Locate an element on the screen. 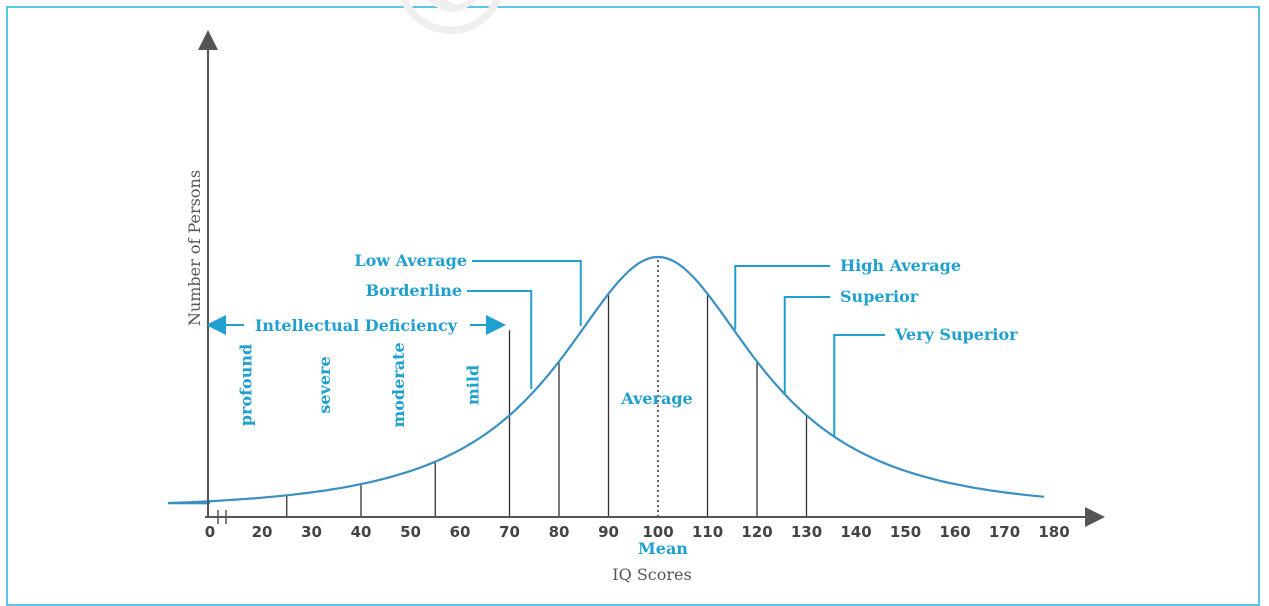 Image resolution: width=1269 pixels, height=606 pixels. band-label-moderate: moderate is located at coordinates (398, 384).